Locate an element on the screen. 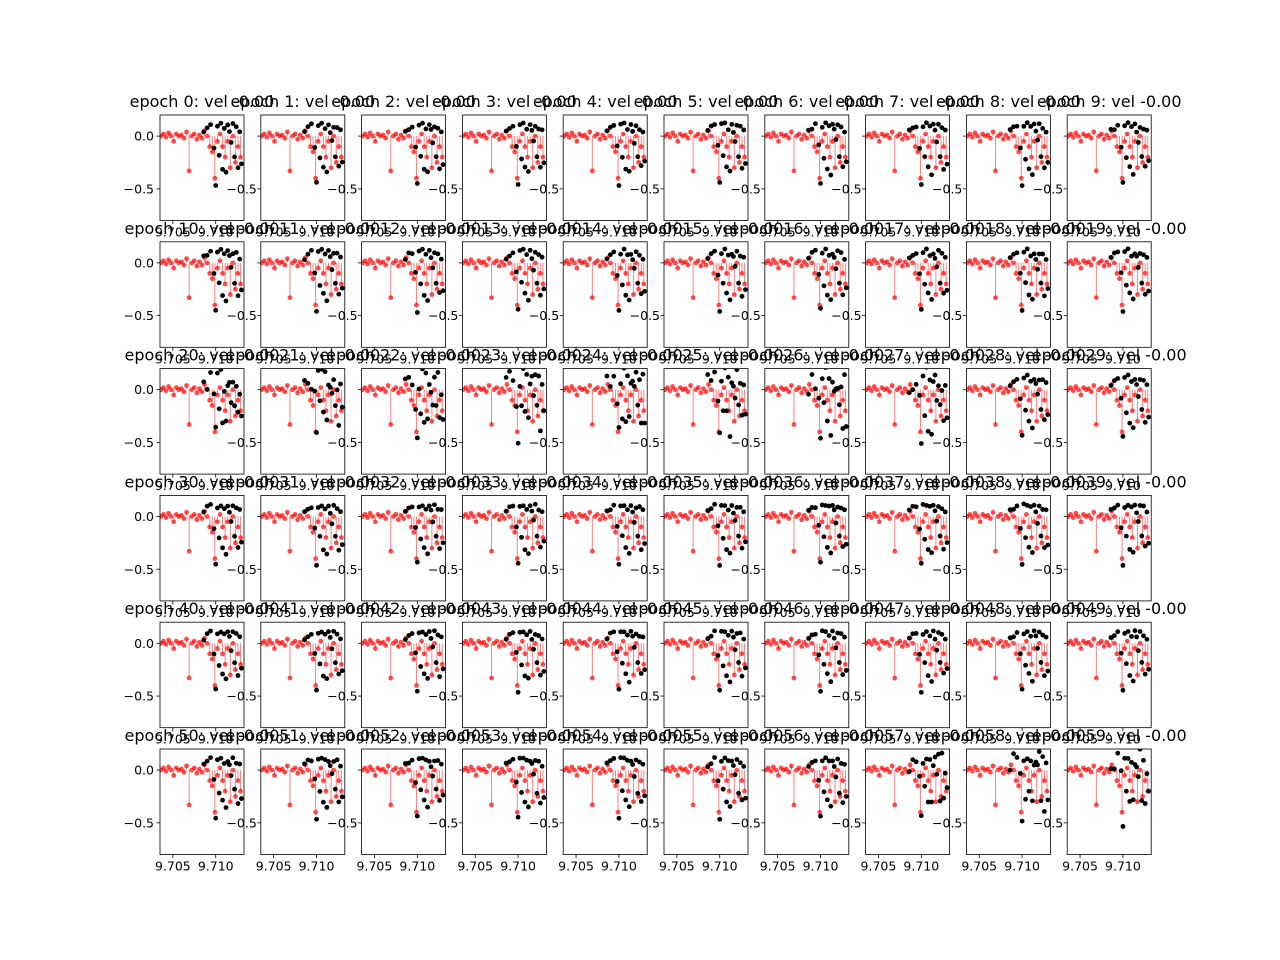 Image resolution: width=1280 pixels, height=960 pixels. plot-area is located at coordinates (202, 279).